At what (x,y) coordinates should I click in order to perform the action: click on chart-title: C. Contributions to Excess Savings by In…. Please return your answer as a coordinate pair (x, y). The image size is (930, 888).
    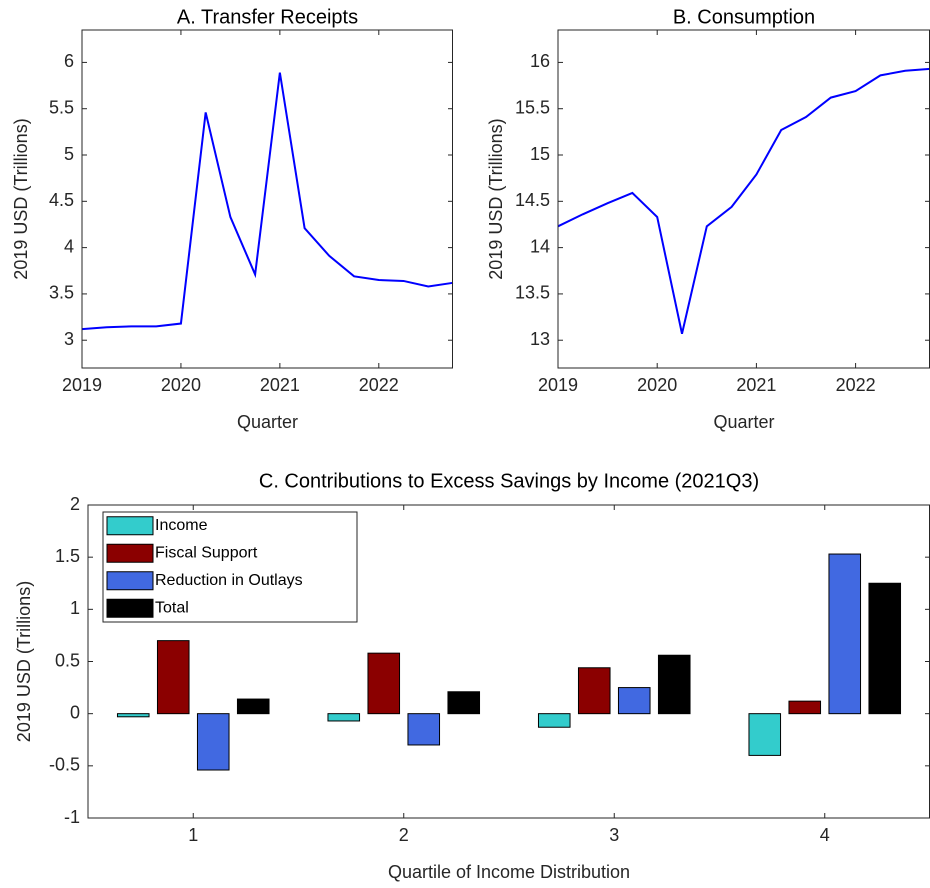
    Looking at the image, I should click on (509, 481).